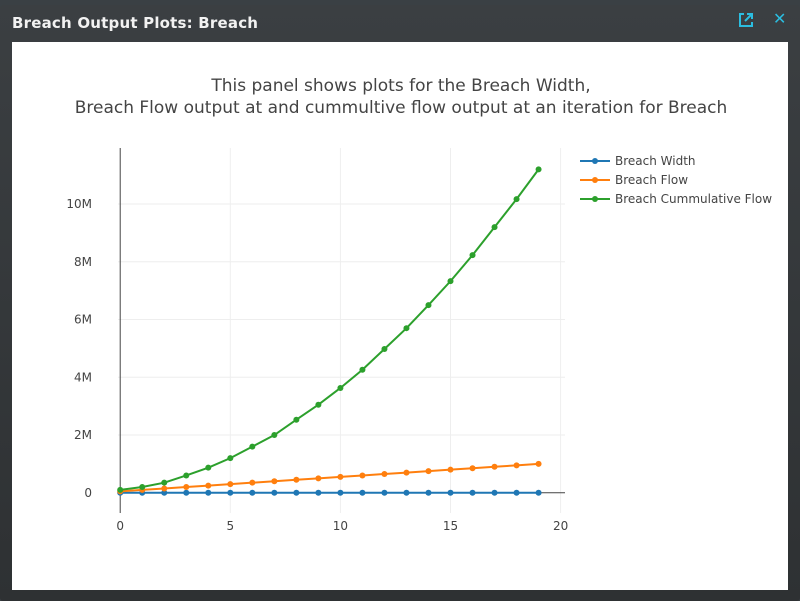 This screenshot has height=601, width=800. I want to click on series-line, so click(329, 477).